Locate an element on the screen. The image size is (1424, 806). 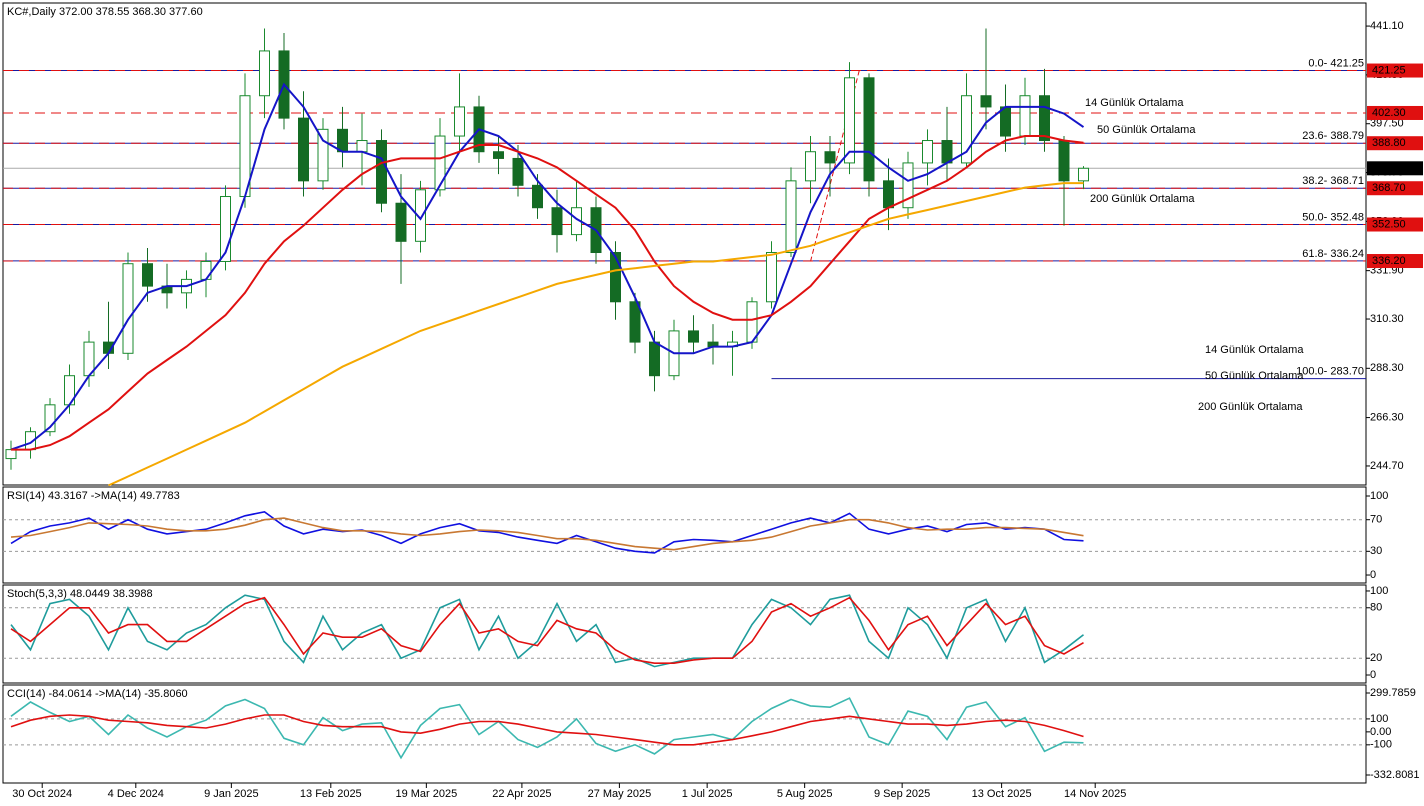
y-tick-label: 30 is located at coordinates (1376, 551).